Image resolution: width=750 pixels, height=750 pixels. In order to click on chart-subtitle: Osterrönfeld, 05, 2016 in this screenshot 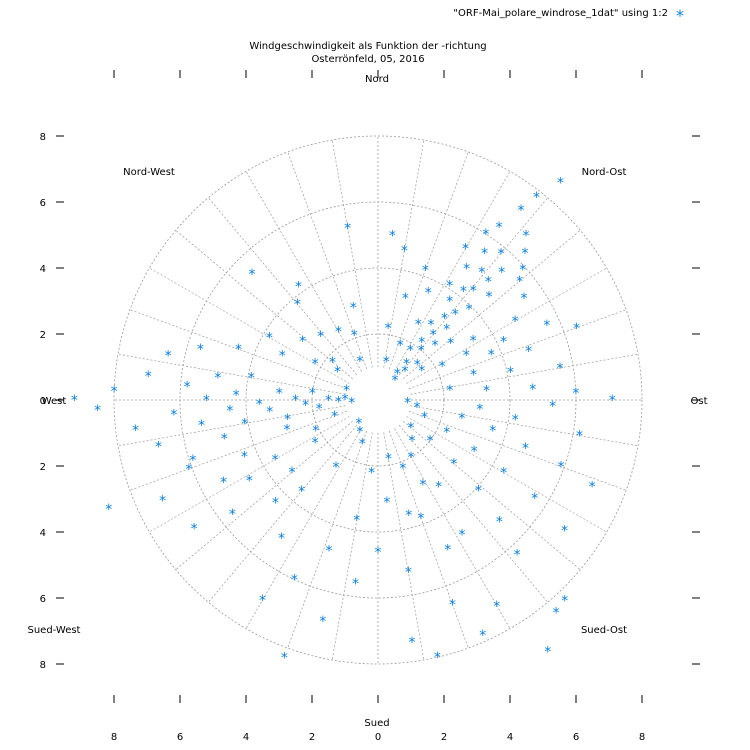, I will do `click(367, 59)`.